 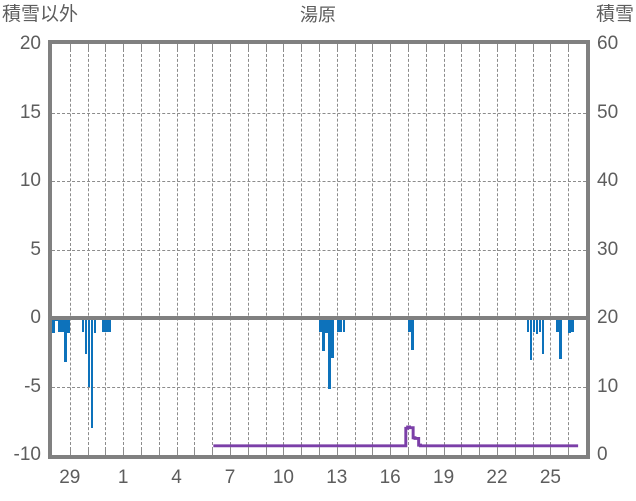 What do you see at coordinates (40, 14) in the screenshot?
I see `left-axis-title: 積雪以外` at bounding box center [40, 14].